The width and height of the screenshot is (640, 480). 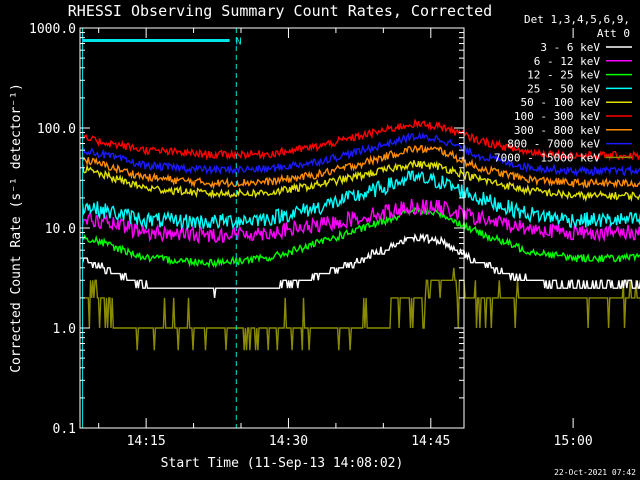 I want to click on x-tick-label: 15:00, so click(x=573, y=441).